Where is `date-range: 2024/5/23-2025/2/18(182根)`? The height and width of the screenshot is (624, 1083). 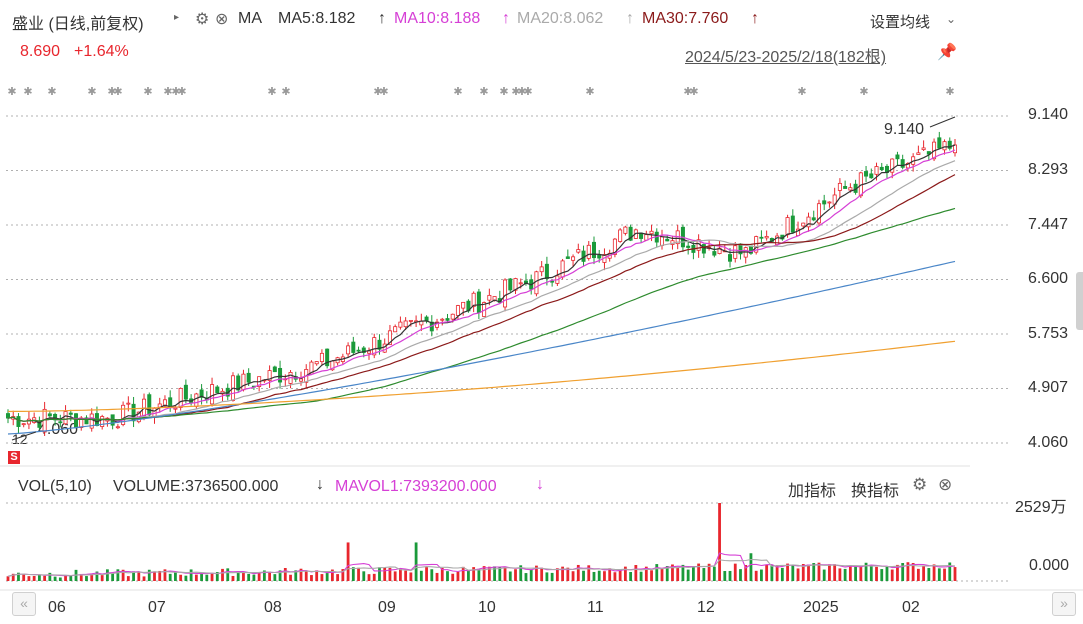
date-range: 2024/5/23-2025/2/18(182根) is located at coordinates (786, 57).